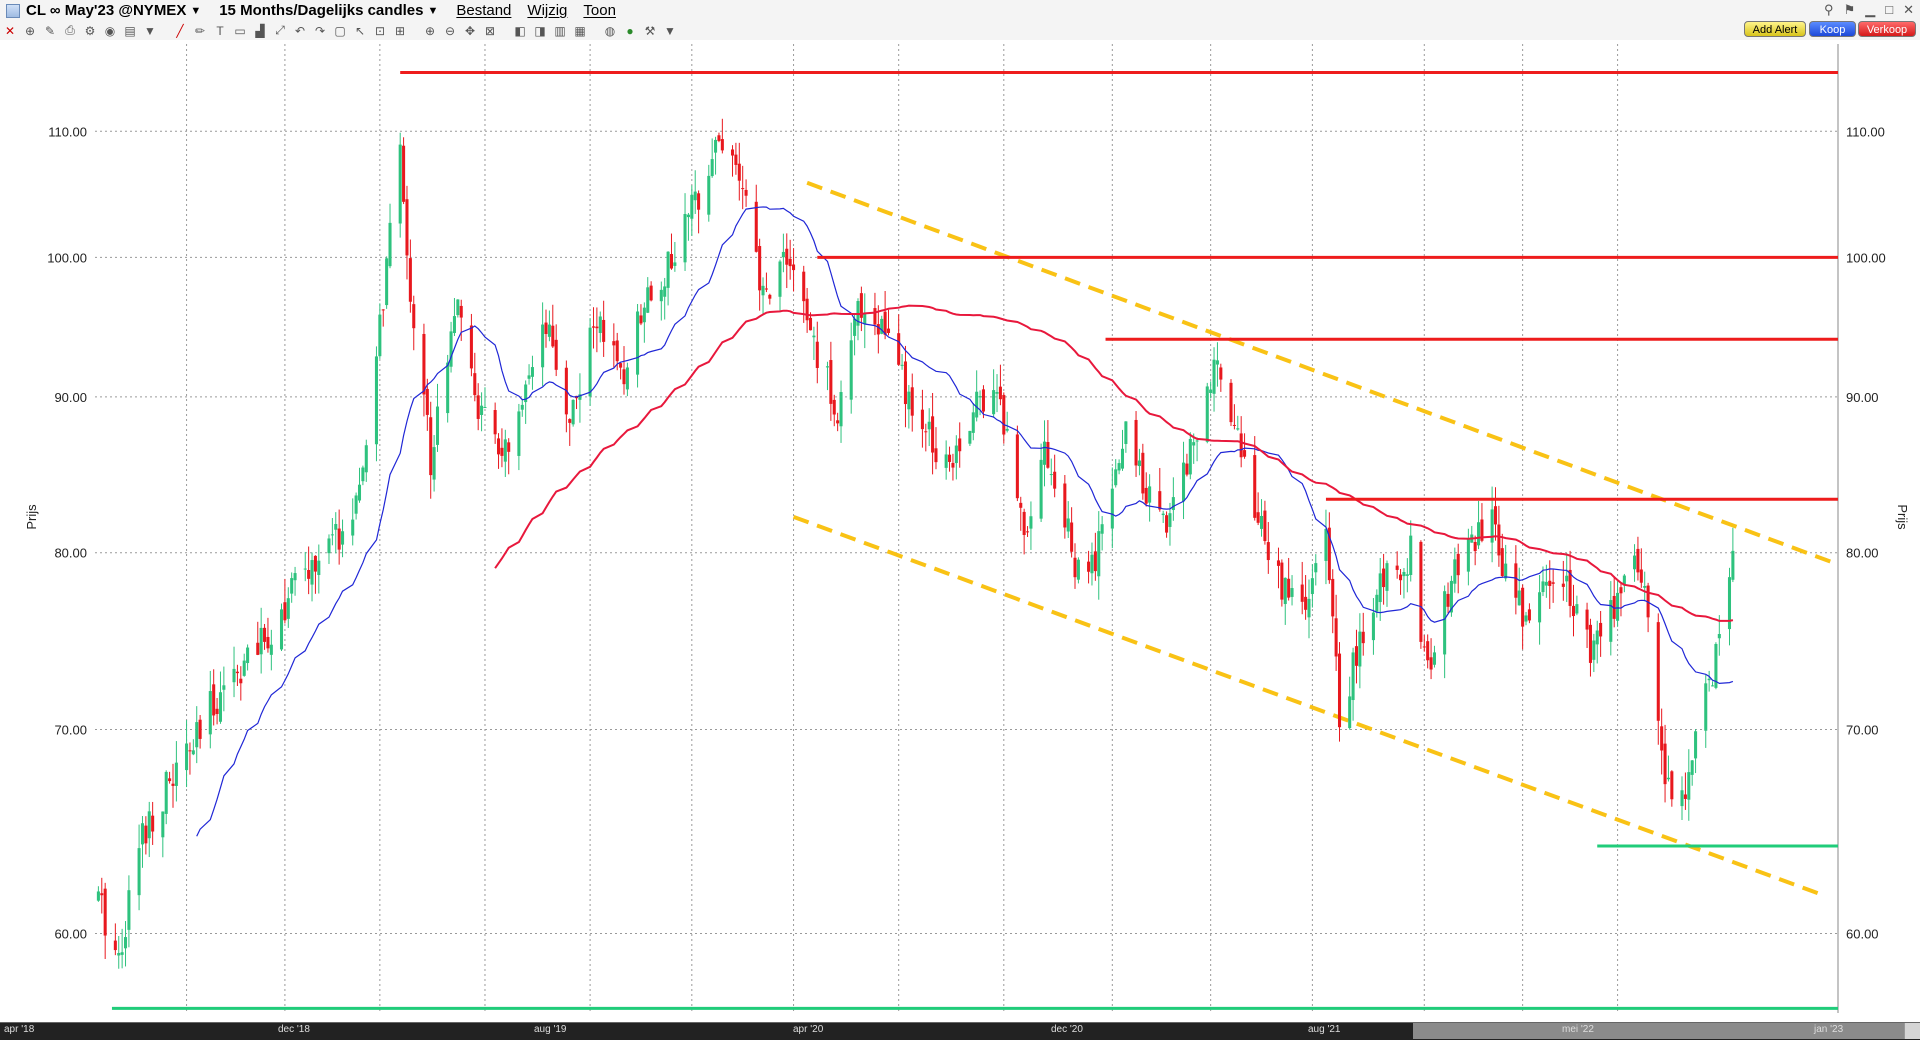  I want to click on period-title: 15 Months/Dagelijks candles, so click(321, 10).